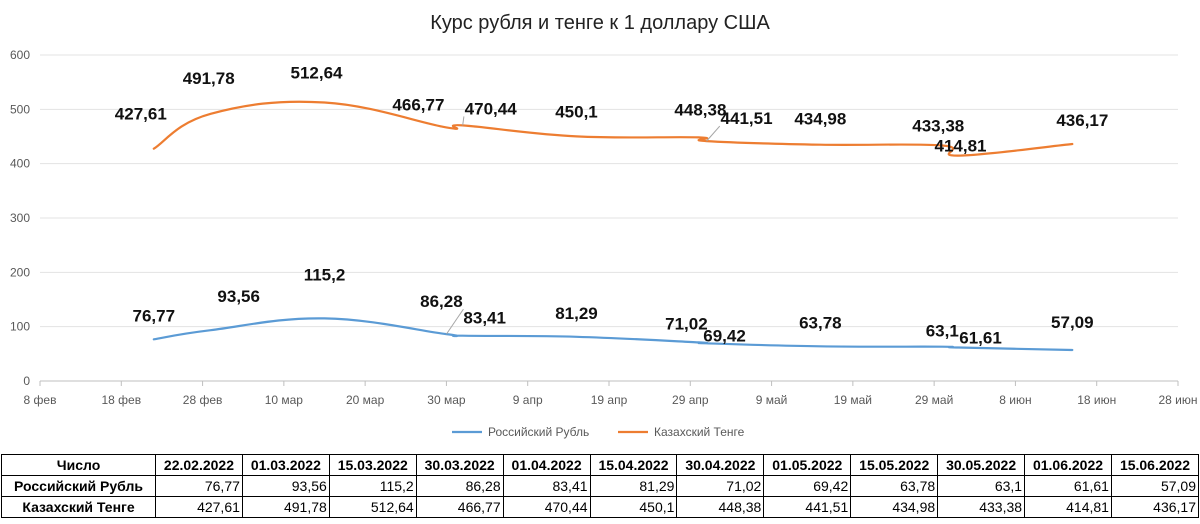 The width and height of the screenshot is (1200, 524). I want to click on table-date-header: 15.06.2022, so click(1155, 465).